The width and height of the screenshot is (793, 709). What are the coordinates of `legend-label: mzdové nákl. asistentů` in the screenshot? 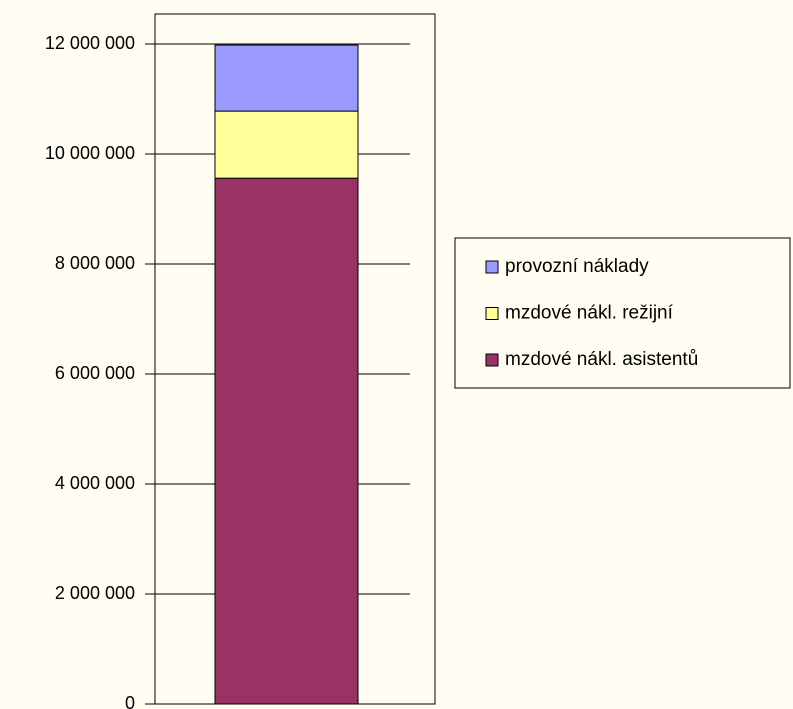 It's located at (601, 359).